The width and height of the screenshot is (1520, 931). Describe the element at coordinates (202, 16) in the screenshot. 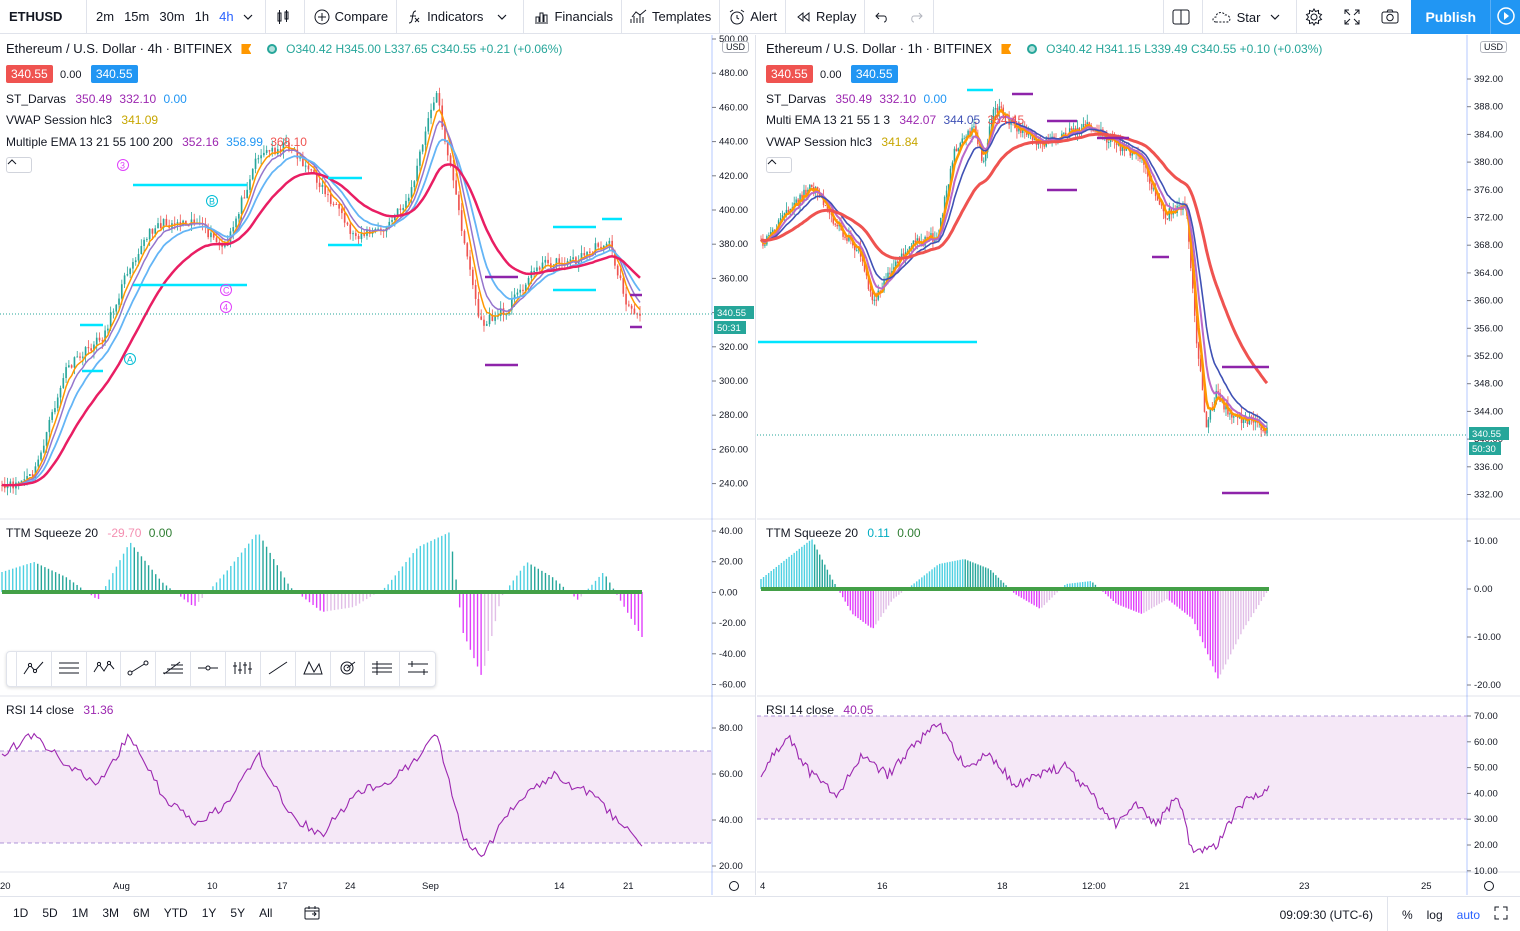

I see `interval-1h: 1h` at that location.